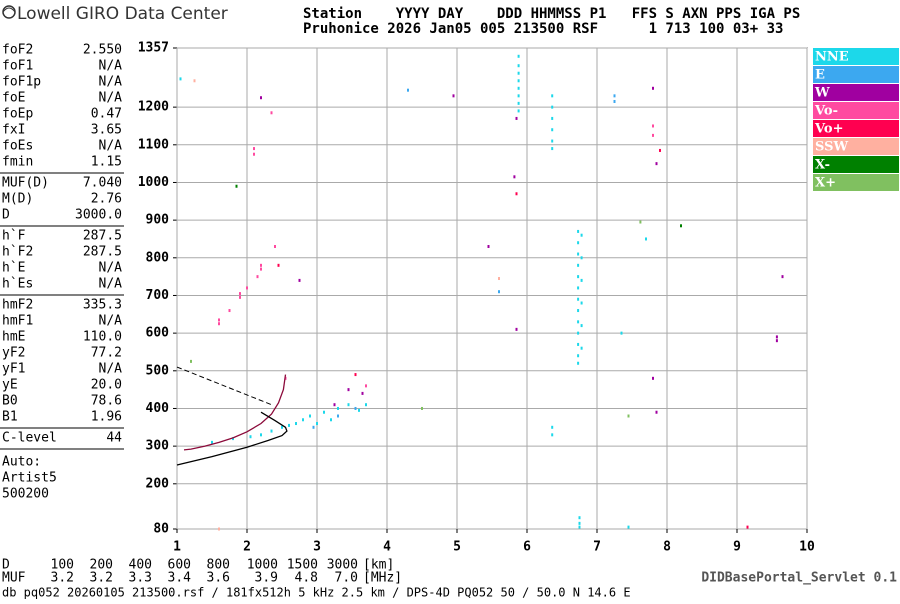 The height and width of the screenshot is (604, 900). Describe the element at coordinates (342, 565) in the screenshot. I see `distance: 3000` at that location.